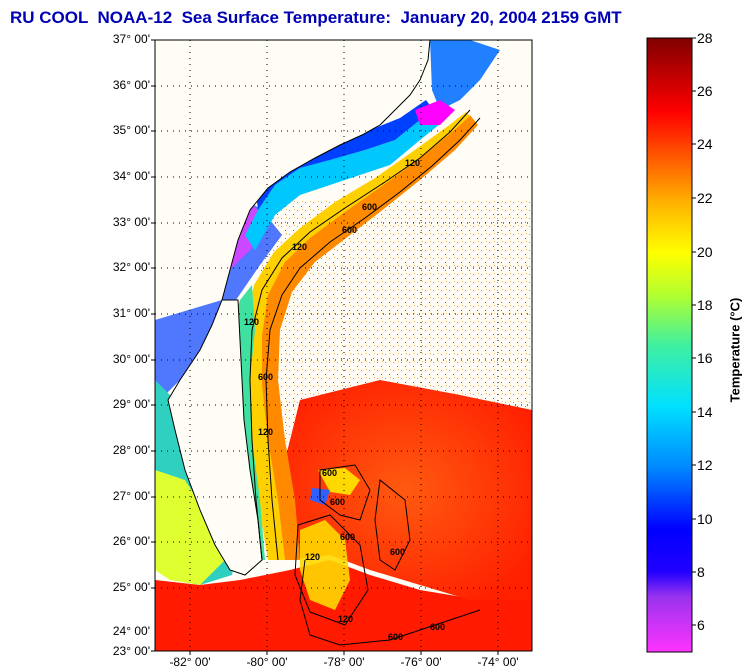  I want to click on lon-label: -76° 00', so click(421, 662).